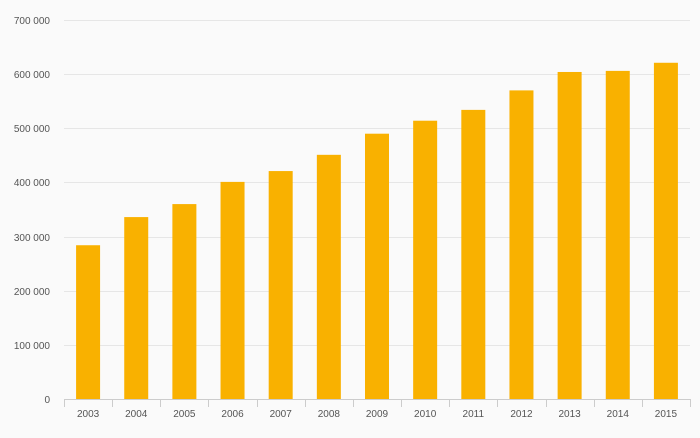 This screenshot has width=700, height=438. What do you see at coordinates (232, 414) in the screenshot?
I see `x-tick-label: 2006` at bounding box center [232, 414].